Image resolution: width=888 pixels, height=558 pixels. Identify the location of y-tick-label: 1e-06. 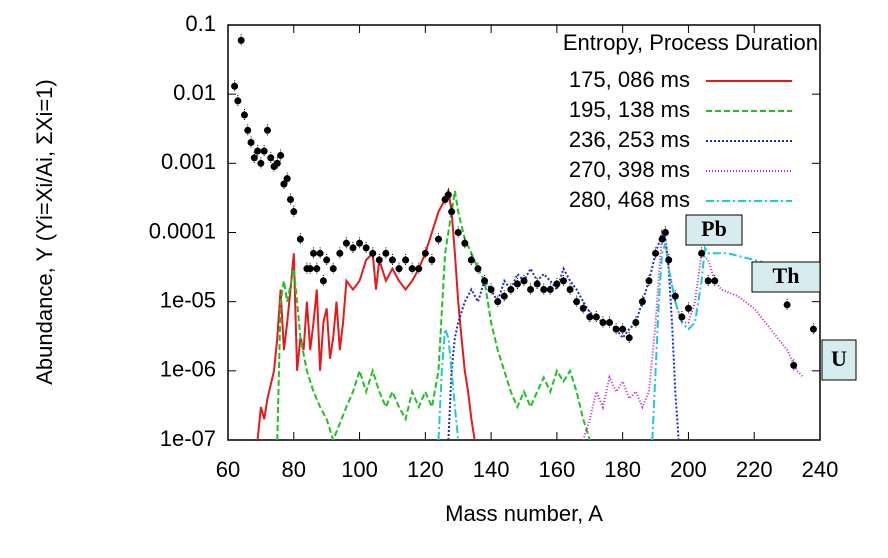
(188, 369).